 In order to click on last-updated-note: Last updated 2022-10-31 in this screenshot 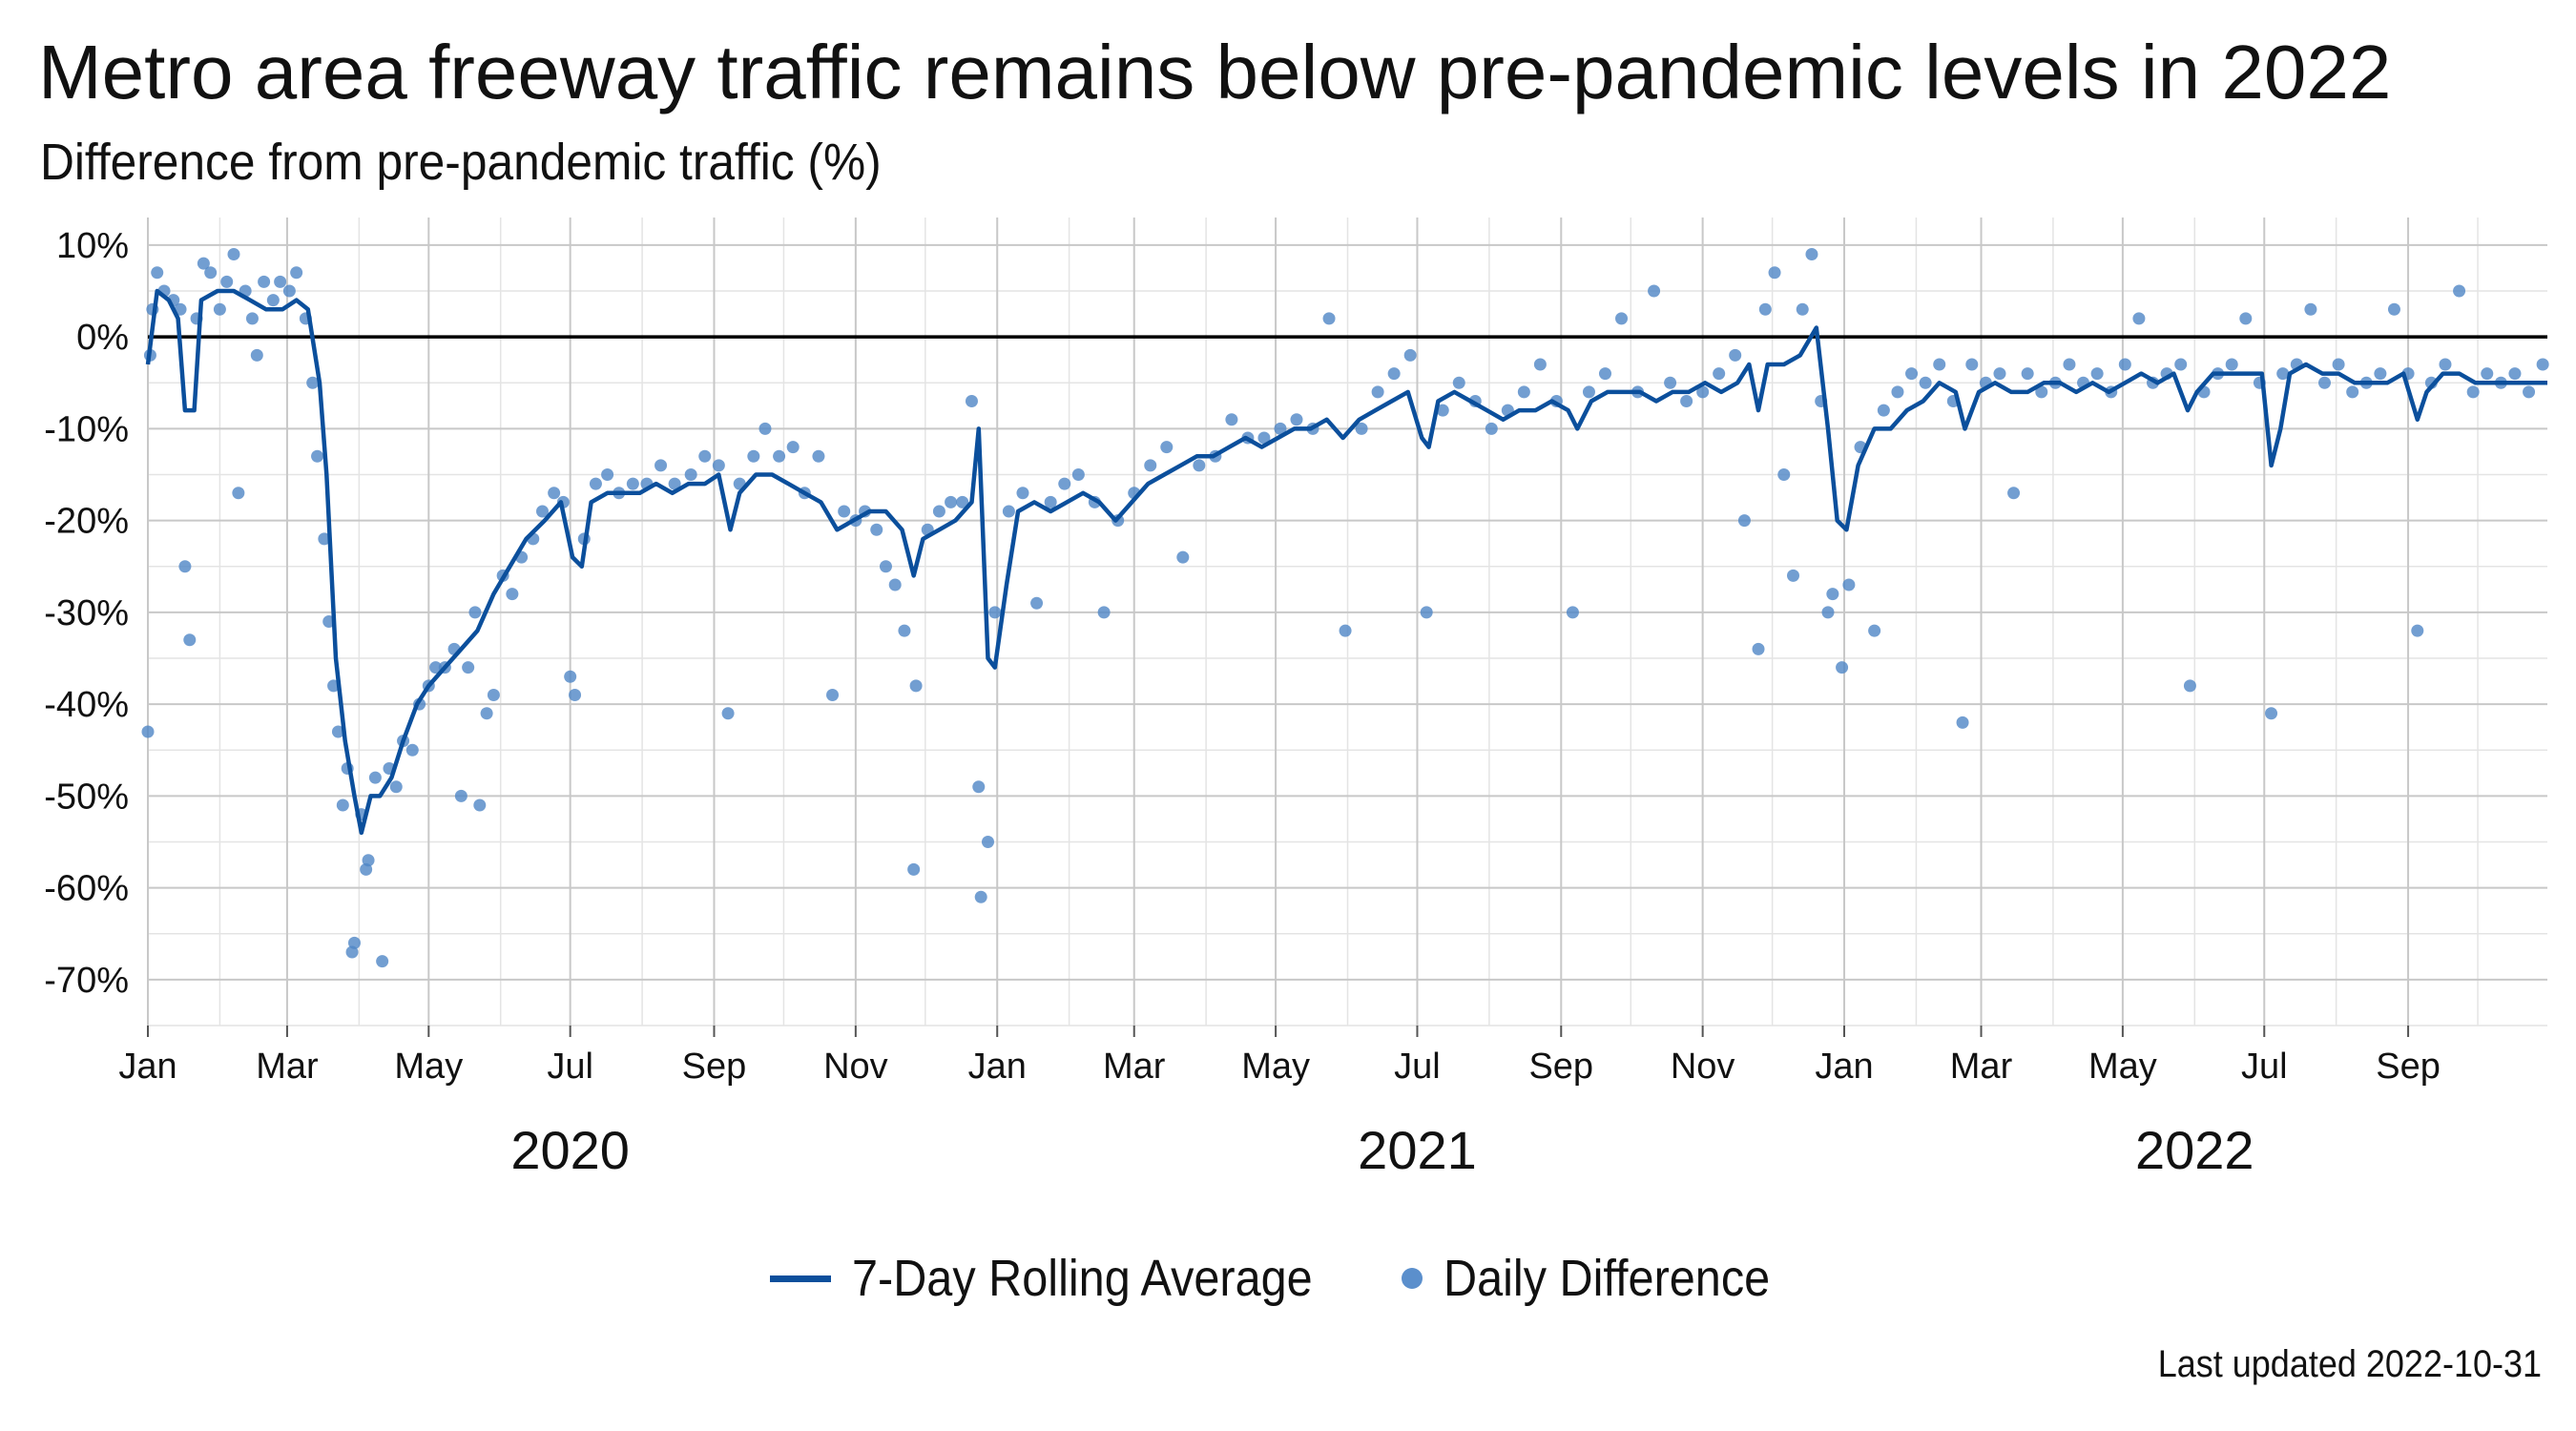, I will do `click(2349, 1364)`.